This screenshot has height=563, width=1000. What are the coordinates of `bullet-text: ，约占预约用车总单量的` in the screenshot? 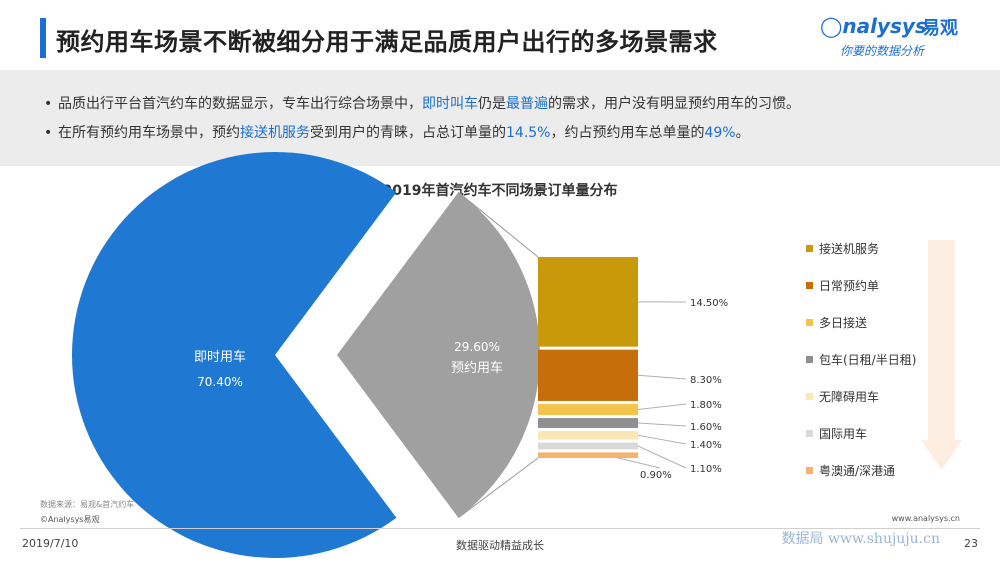 It's located at (627, 133).